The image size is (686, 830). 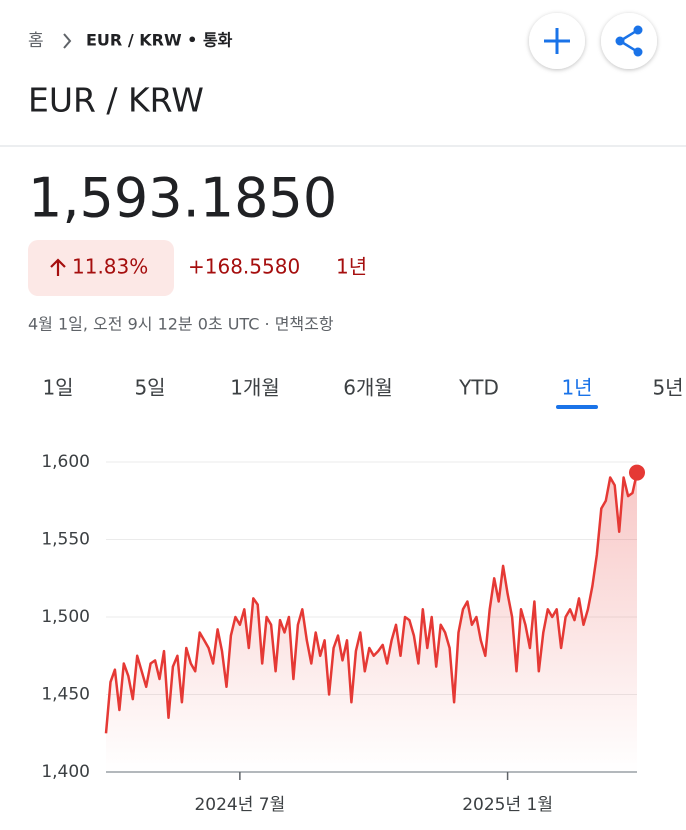 I want to click on x-tick-label: 2025년 1월, so click(x=507, y=805).